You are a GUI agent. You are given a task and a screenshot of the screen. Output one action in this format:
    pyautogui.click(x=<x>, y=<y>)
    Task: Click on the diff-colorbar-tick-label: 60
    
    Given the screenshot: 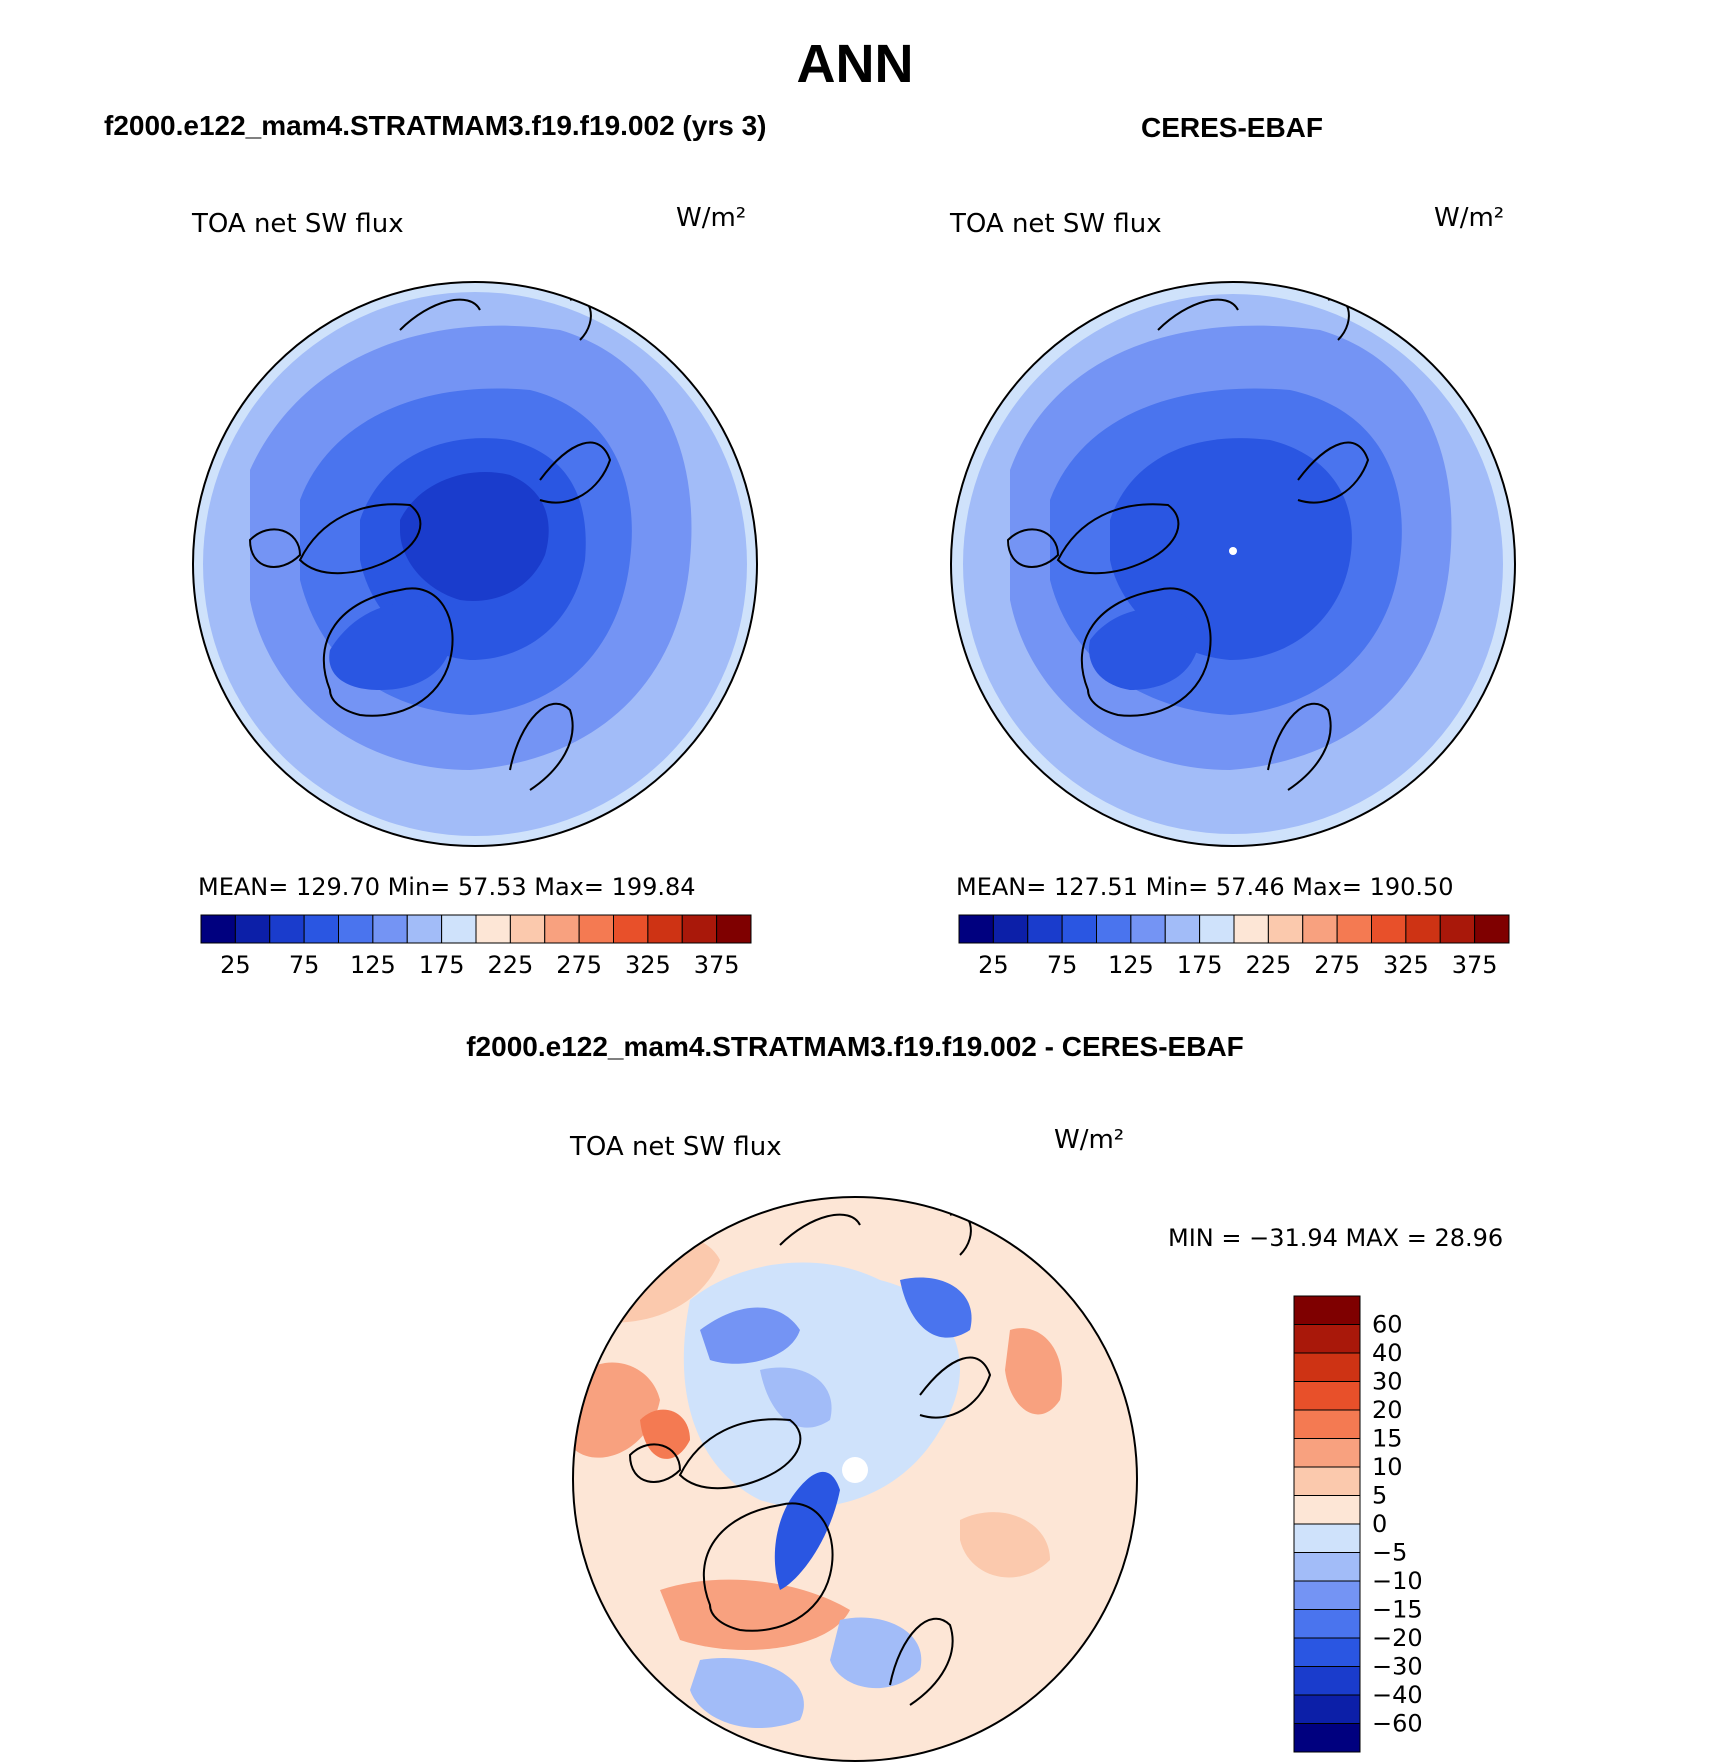 What is the action you would take?
    pyautogui.click(x=1387, y=1325)
    